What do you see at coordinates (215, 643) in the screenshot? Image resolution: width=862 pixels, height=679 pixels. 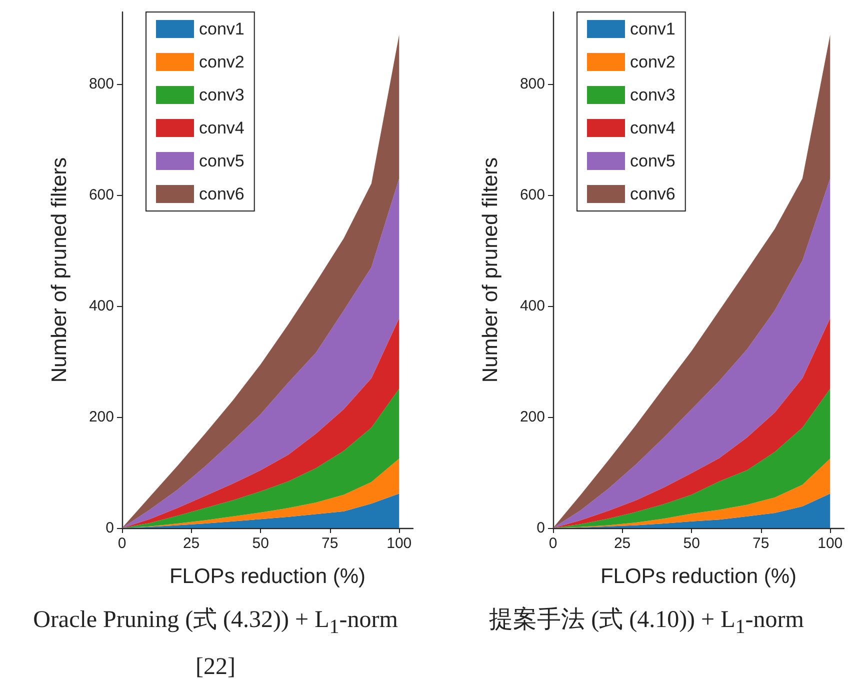 I see `text: Oracle Pruning (式 (4.32)) + L$_{1}$-norm [22]` at bounding box center [215, 643].